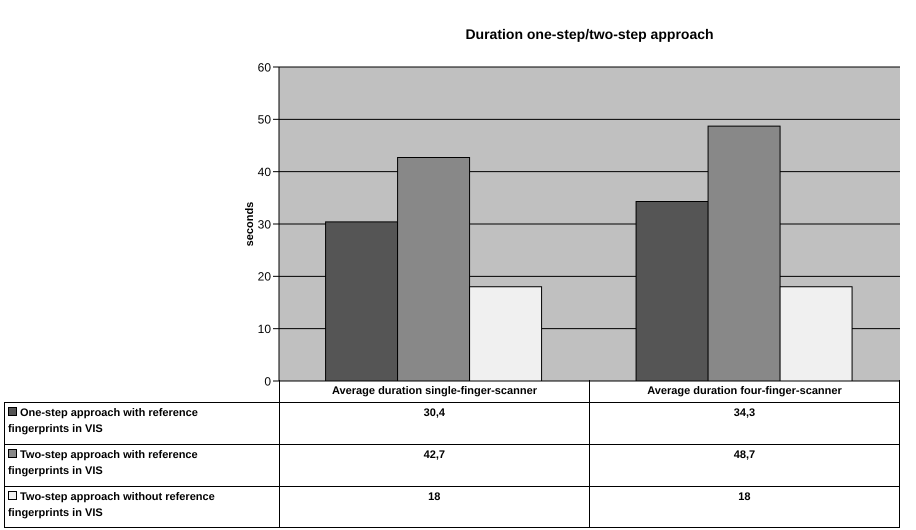 This screenshot has height=530, width=916. Describe the element at coordinates (103, 421) in the screenshot. I see `legend-label: One-step approach with reference fingerprints in VIS` at that location.